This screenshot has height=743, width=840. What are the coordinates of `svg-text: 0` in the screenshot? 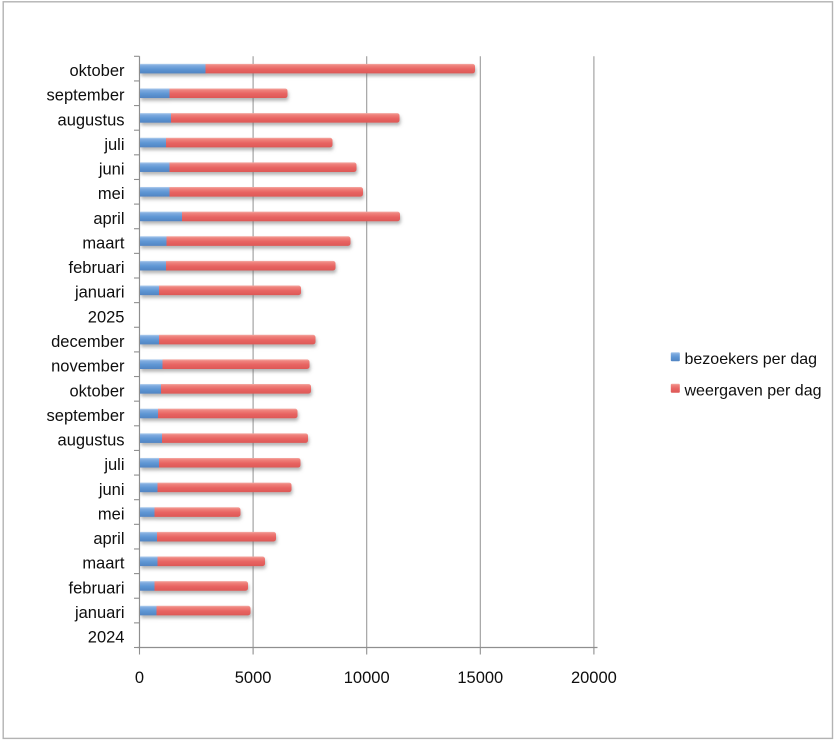 It's located at (139, 678).